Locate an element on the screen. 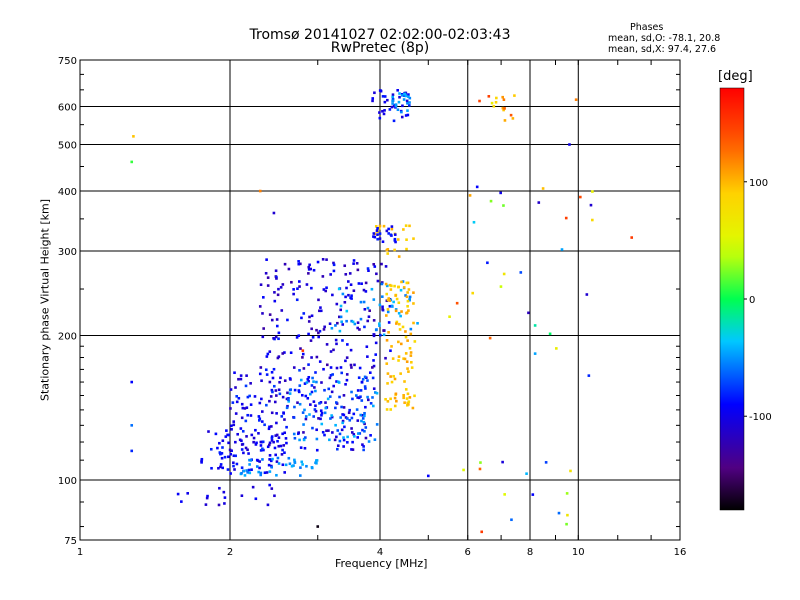  colorbar-tick-label: 0 is located at coordinates (752, 300).